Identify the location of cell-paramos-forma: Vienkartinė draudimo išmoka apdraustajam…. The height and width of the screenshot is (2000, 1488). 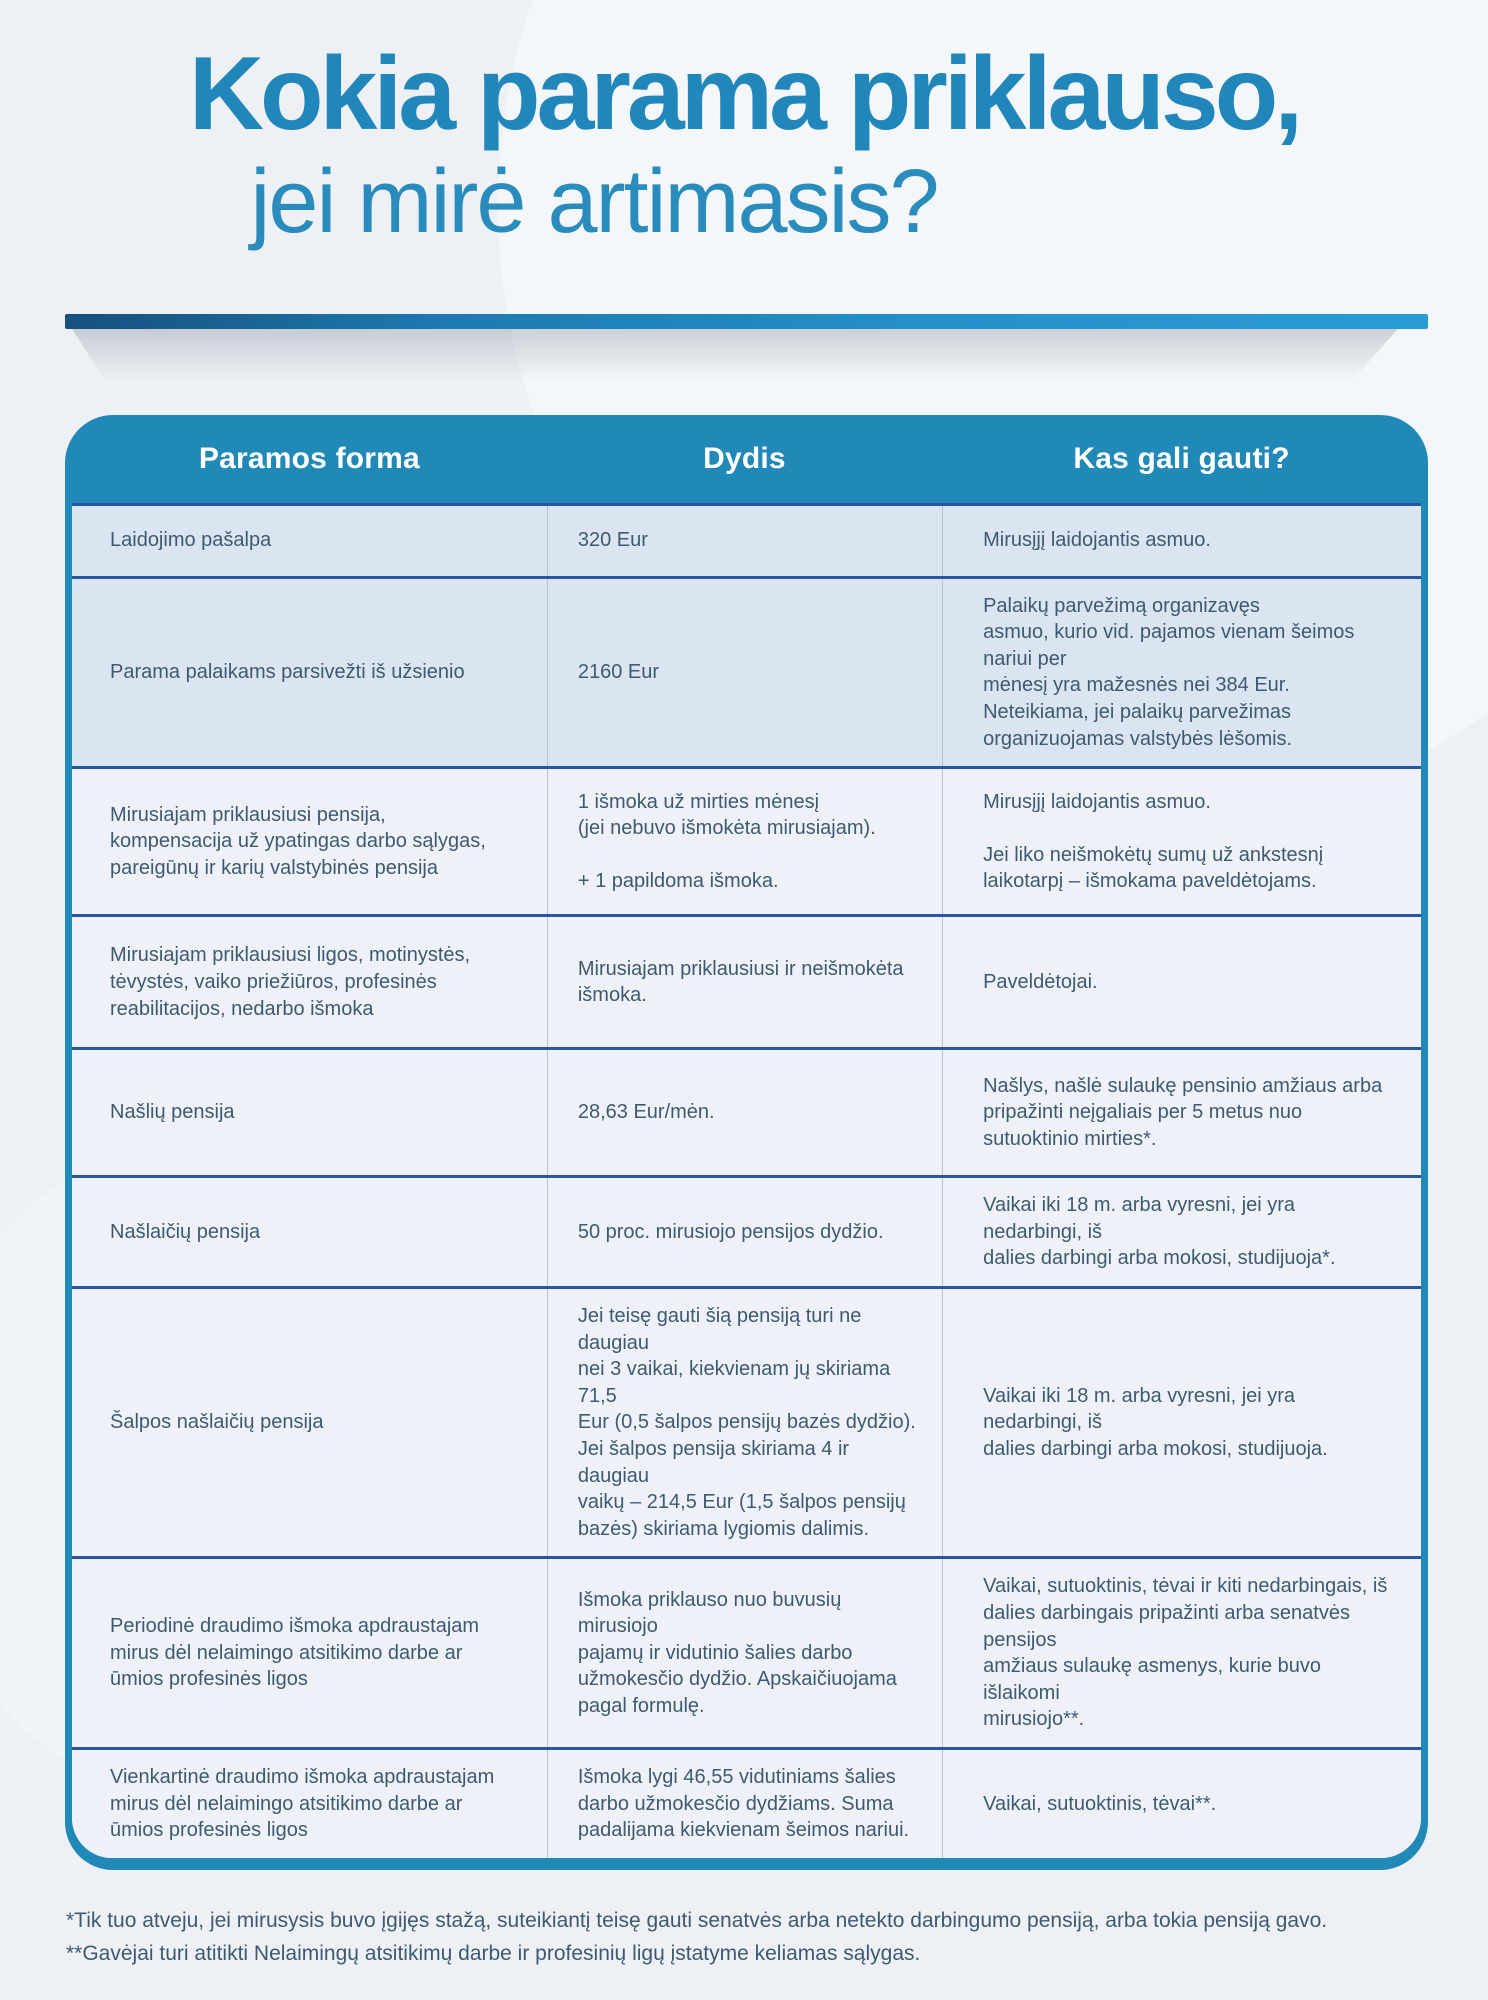
(309, 1803).